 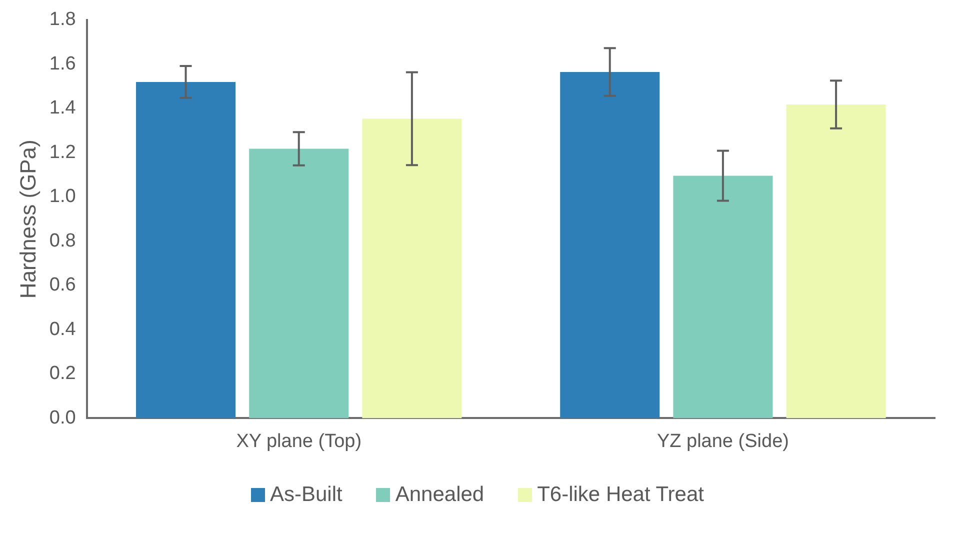 I want to click on x-tick-label: XY plane (Top), so click(x=299, y=441).